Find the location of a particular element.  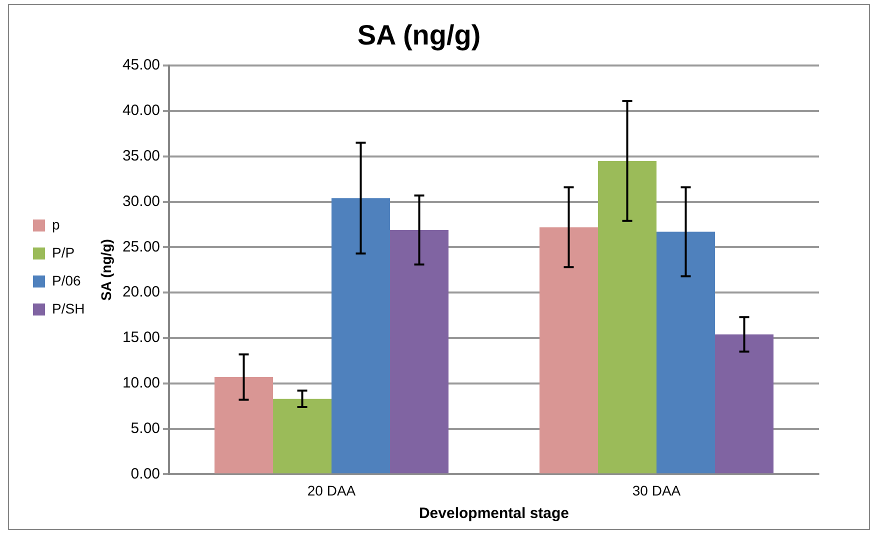

legend-label: p is located at coordinates (56, 224).